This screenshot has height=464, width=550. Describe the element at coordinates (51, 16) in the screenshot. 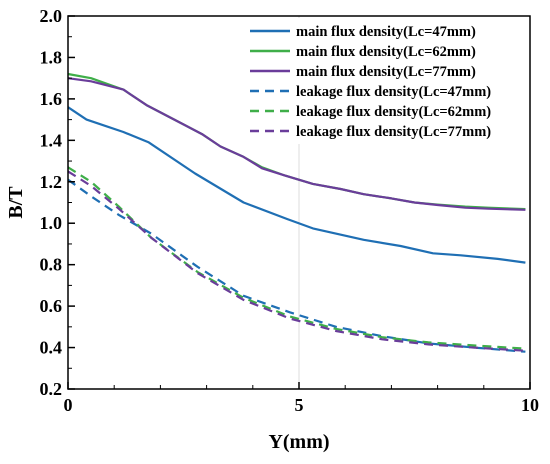

I see `y-tick-label: 2.0` at that location.